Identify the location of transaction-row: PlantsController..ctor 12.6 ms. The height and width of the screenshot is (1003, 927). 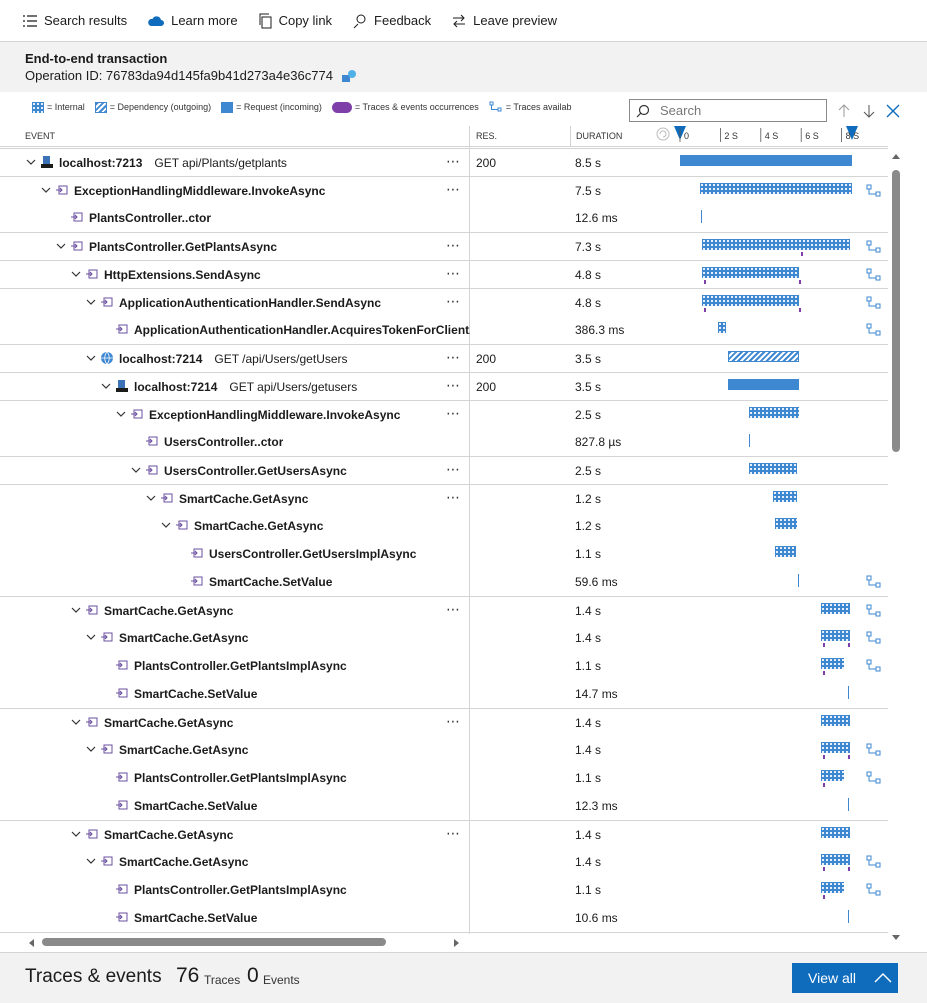
(444, 218).